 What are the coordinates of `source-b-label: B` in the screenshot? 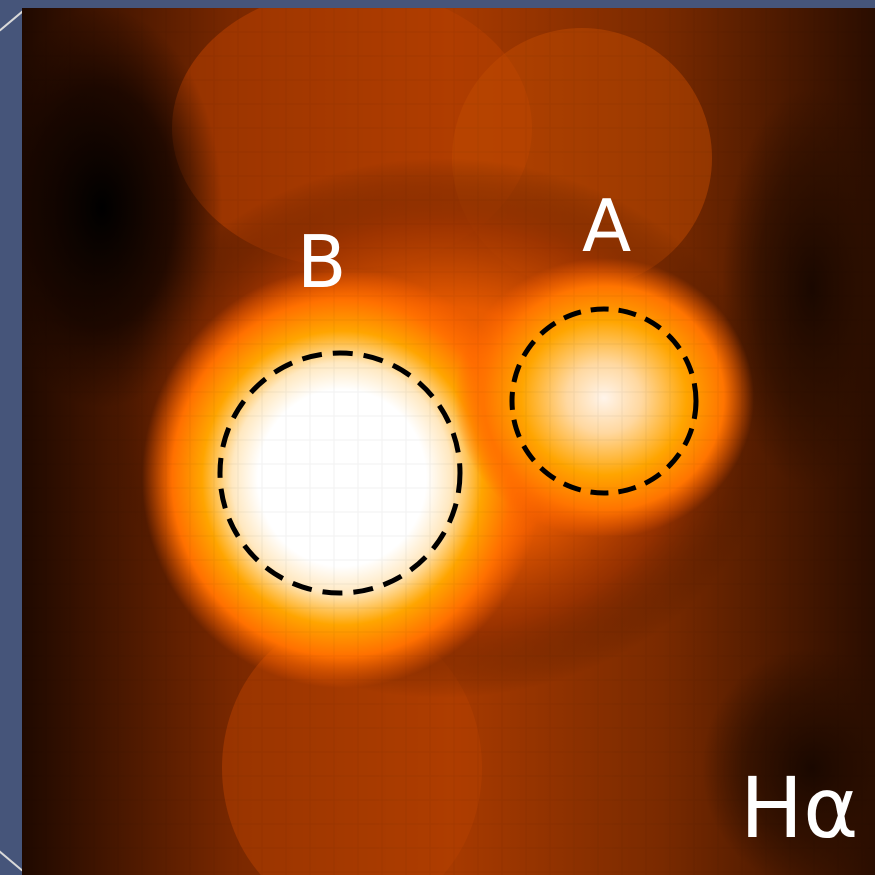 It's located at (322, 262).